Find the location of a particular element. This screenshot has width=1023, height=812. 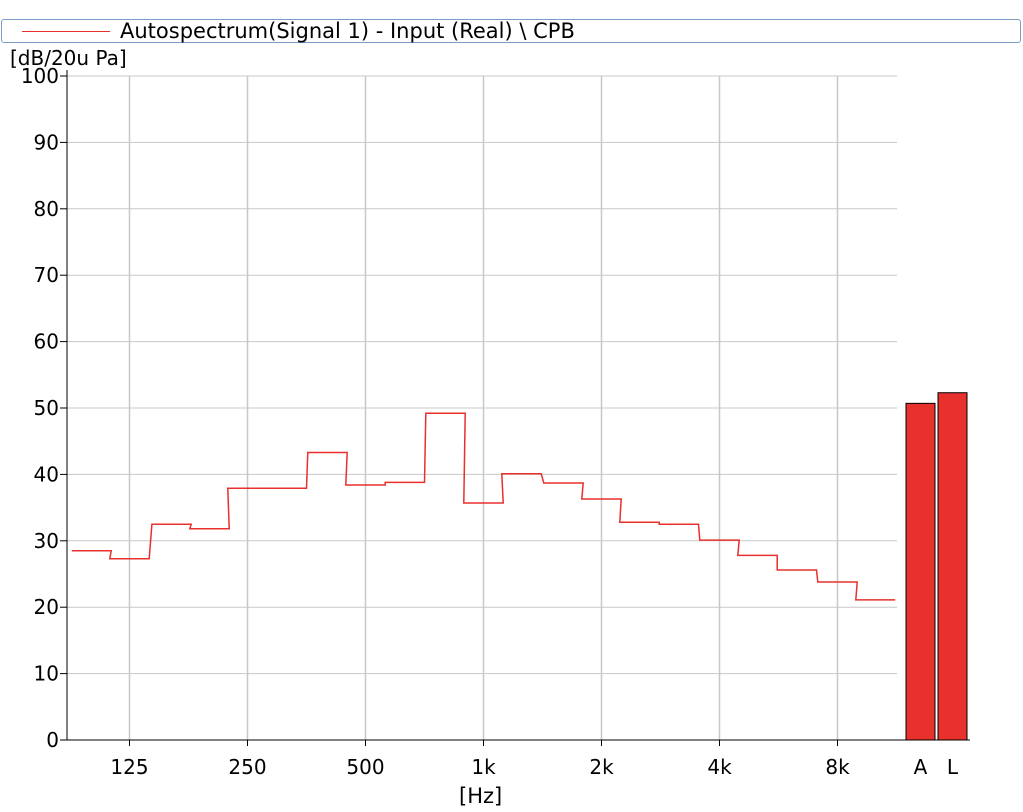

y-tick-label: 40 is located at coordinates (46, 474).